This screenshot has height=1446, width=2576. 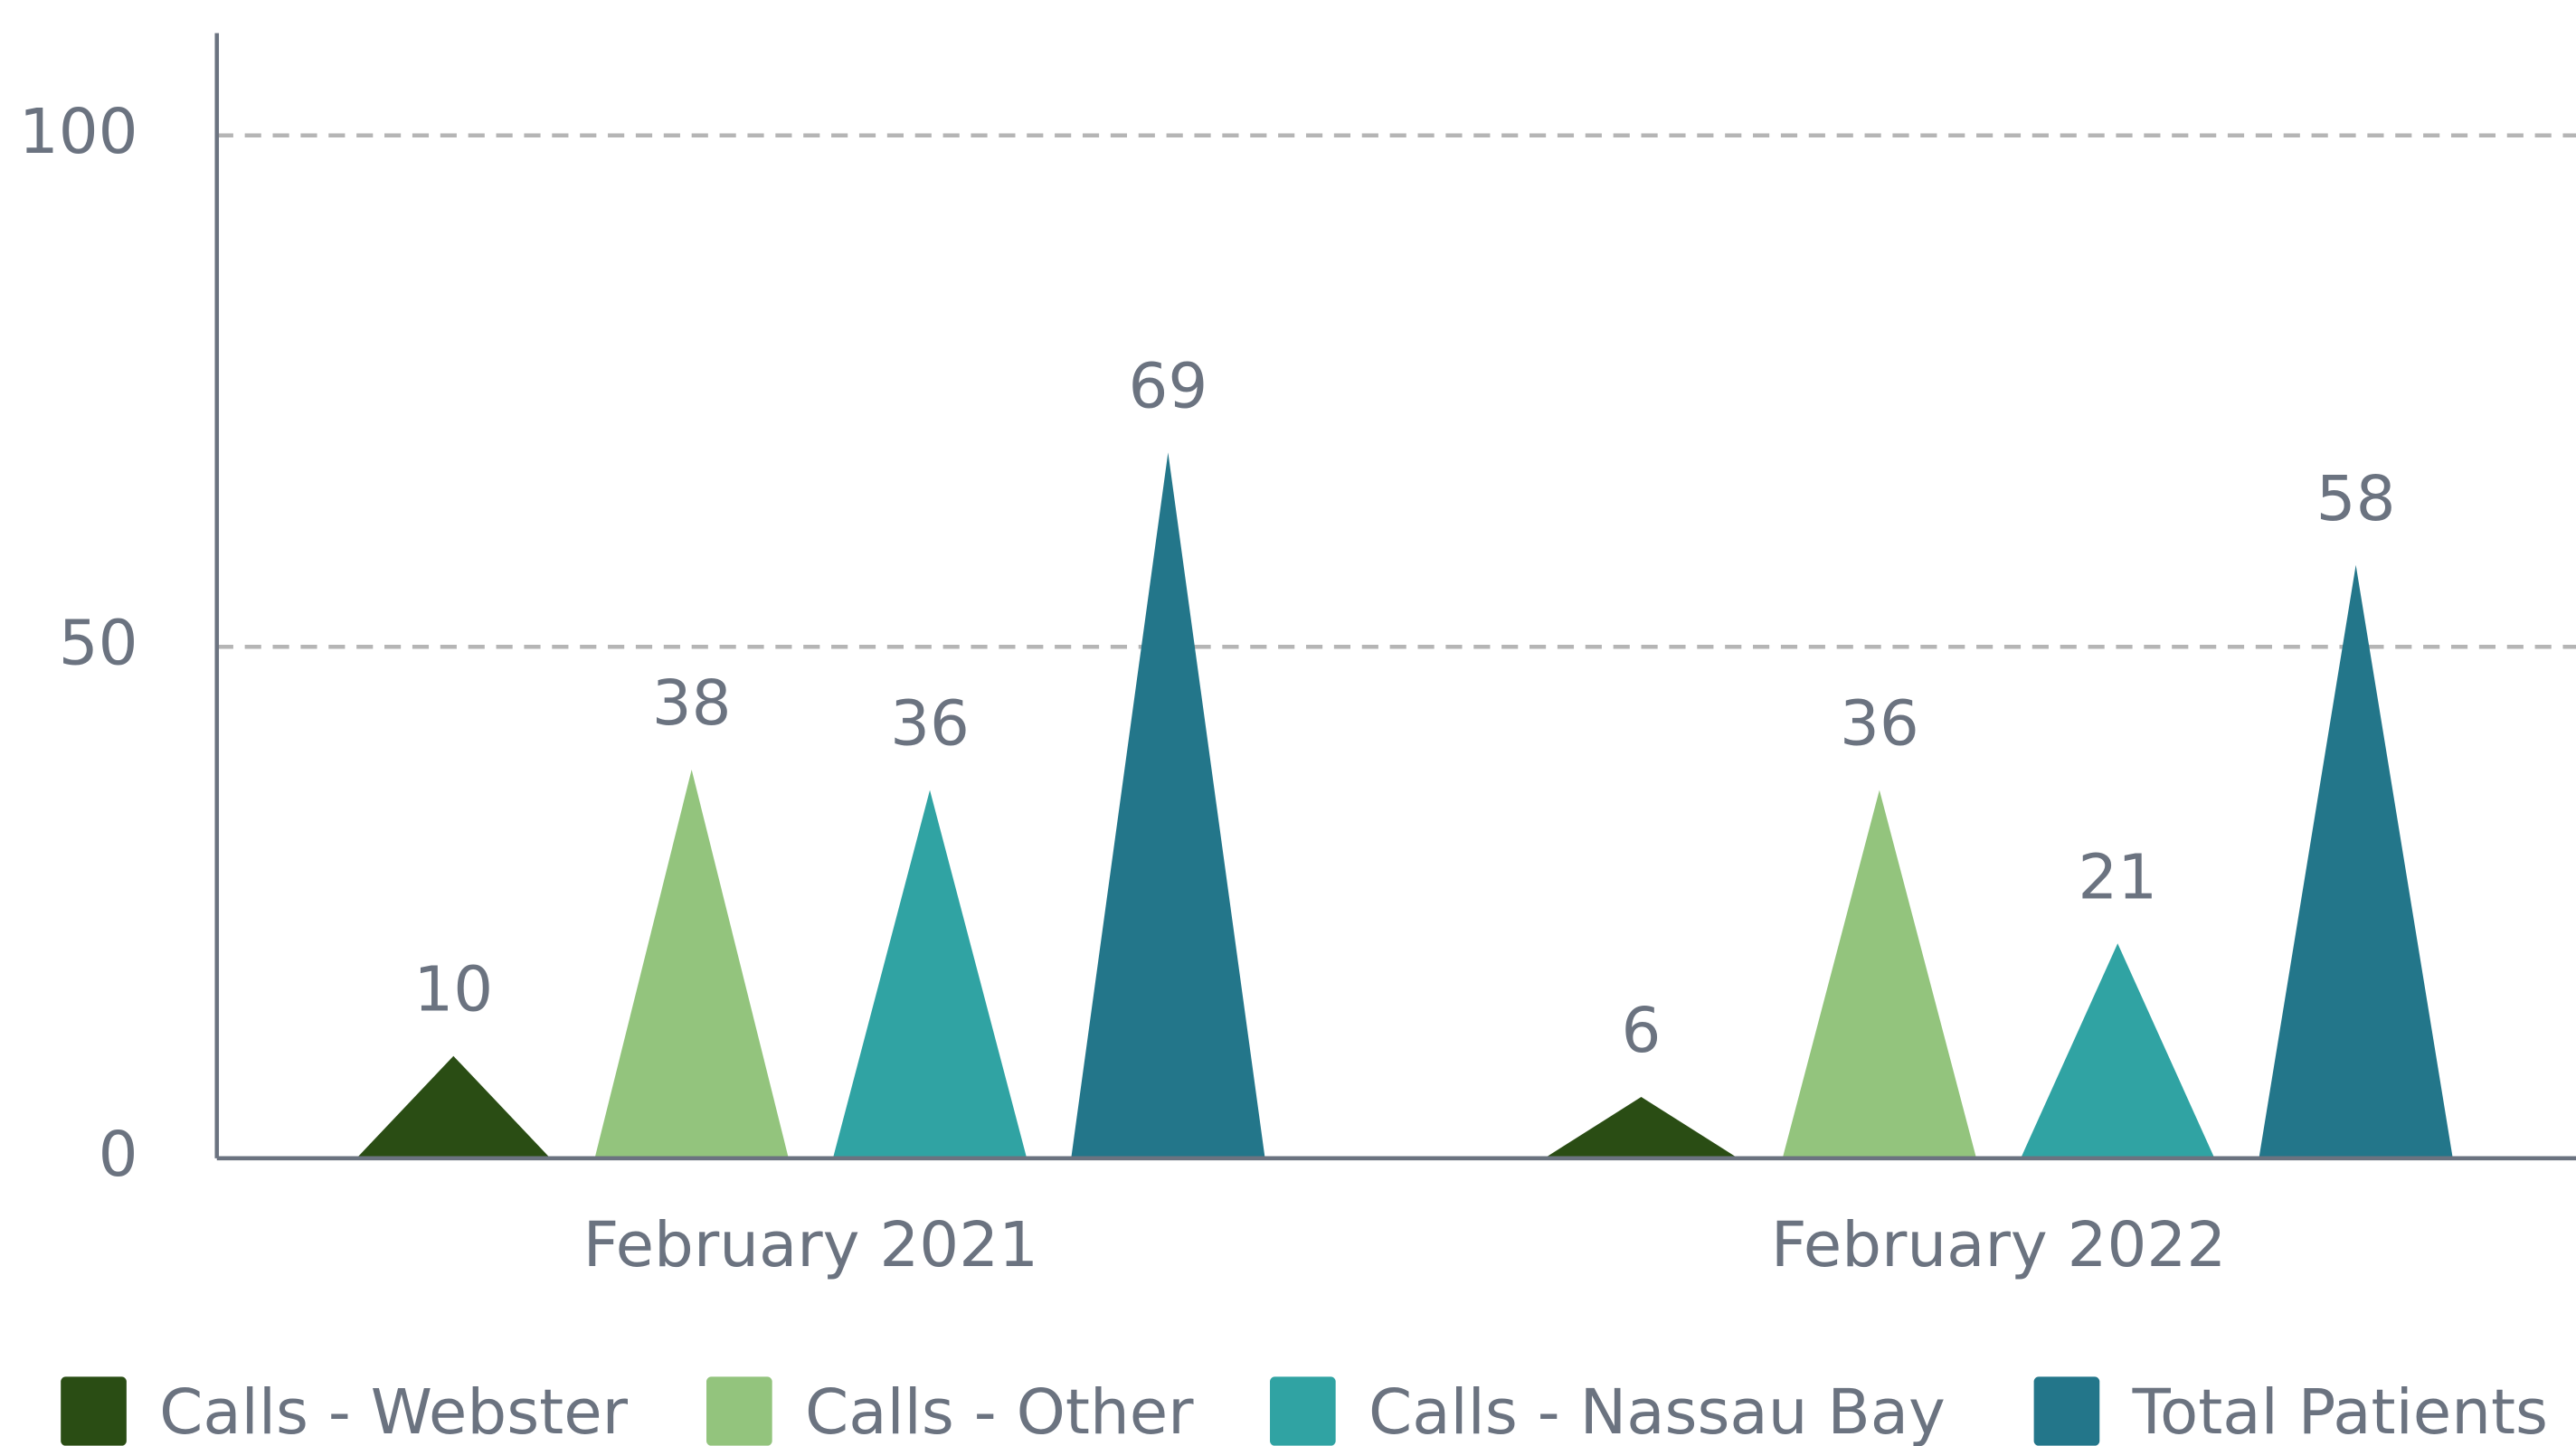 I want to click on y-tick-label: 0, so click(x=118, y=1155).